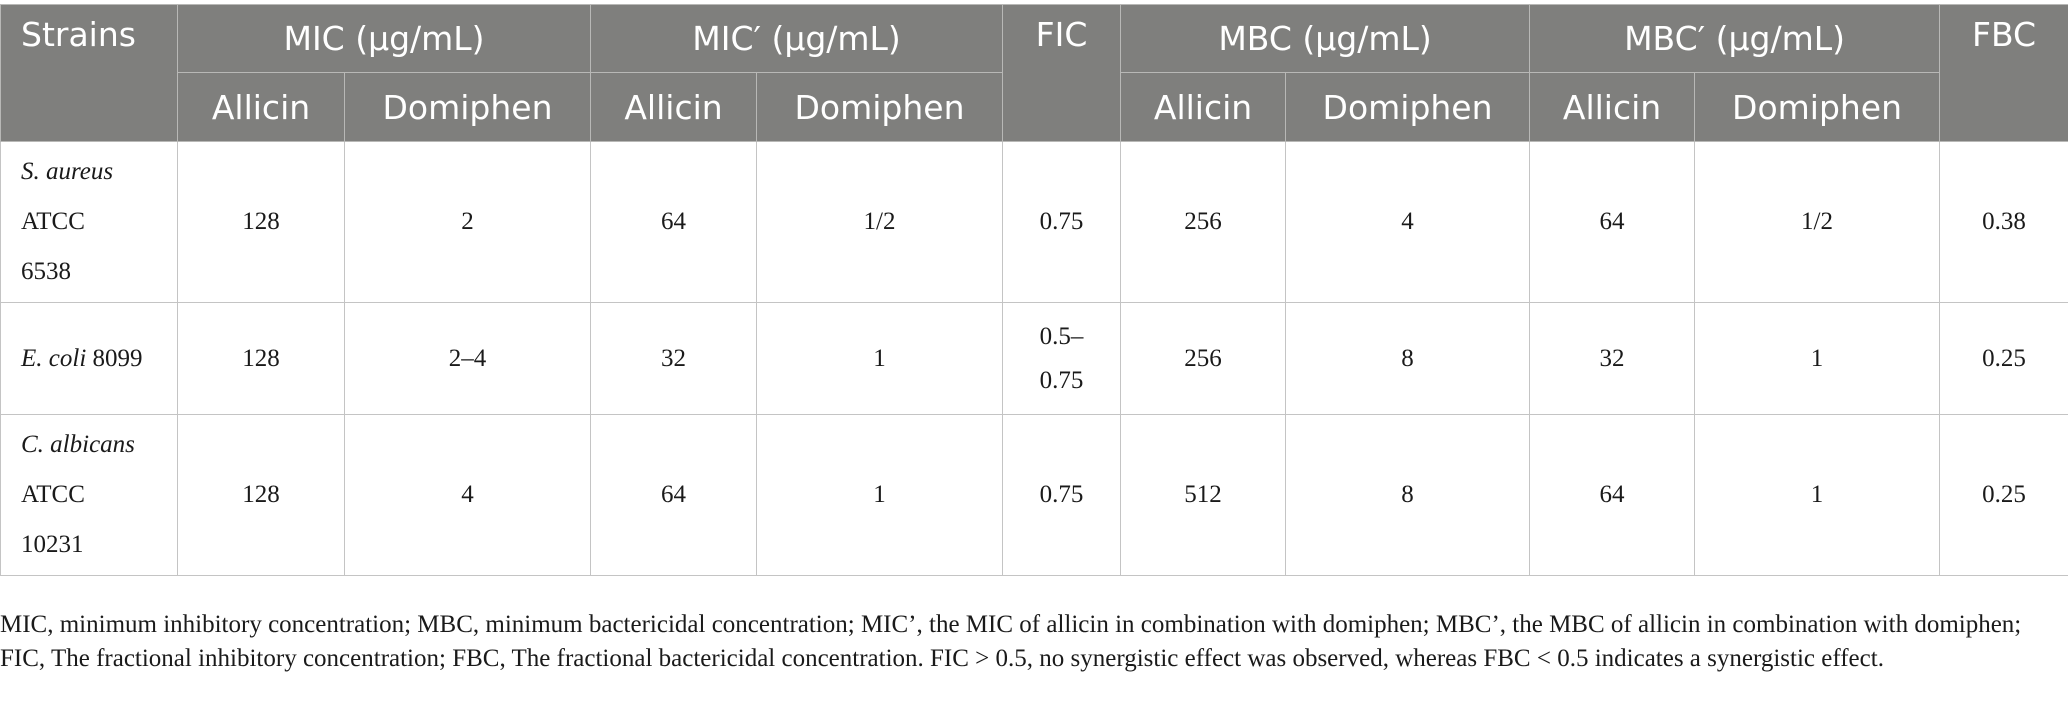  Describe the element at coordinates (78, 444) in the screenshot. I see `strain-species: C. albicans` at that location.